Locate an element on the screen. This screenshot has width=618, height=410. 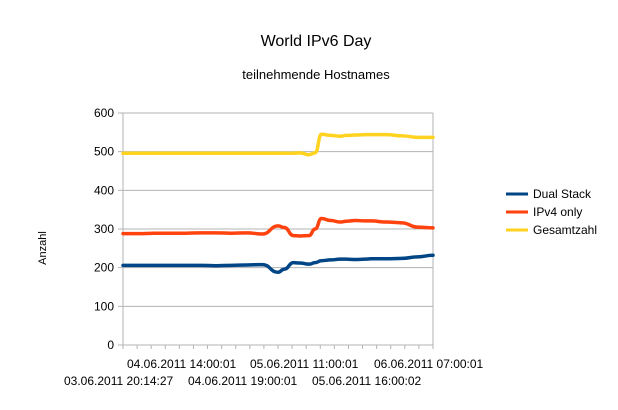
x-tick-time: 07:00:01 is located at coordinates (460, 364).